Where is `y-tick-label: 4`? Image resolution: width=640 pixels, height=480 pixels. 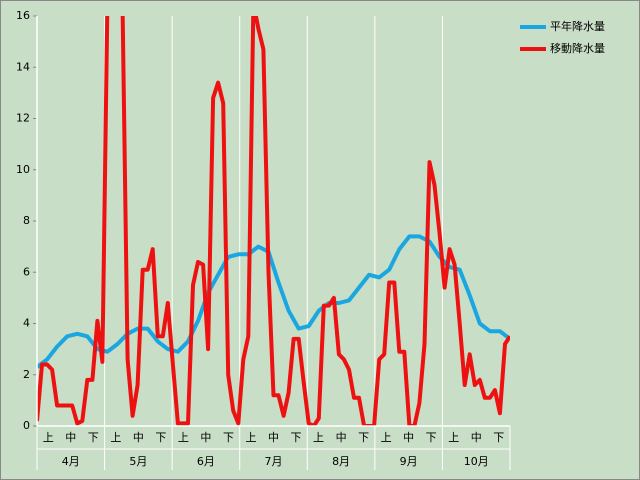
y-tick-label: 4 is located at coordinates (26, 323).